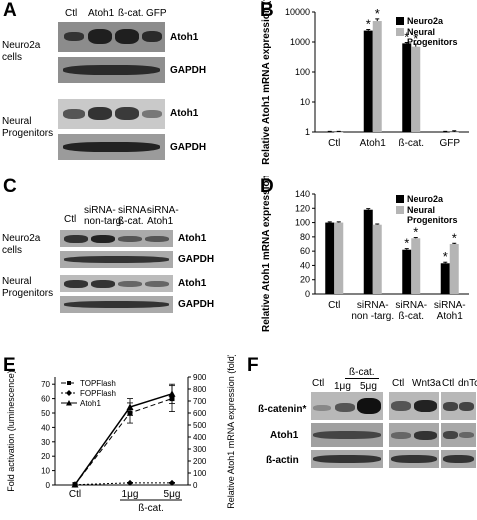 Image resolution: width=477 pixels, height=520 pixels. Describe the element at coordinates (45, 456) in the screenshot. I see `y-tick-label: 20` at that location.